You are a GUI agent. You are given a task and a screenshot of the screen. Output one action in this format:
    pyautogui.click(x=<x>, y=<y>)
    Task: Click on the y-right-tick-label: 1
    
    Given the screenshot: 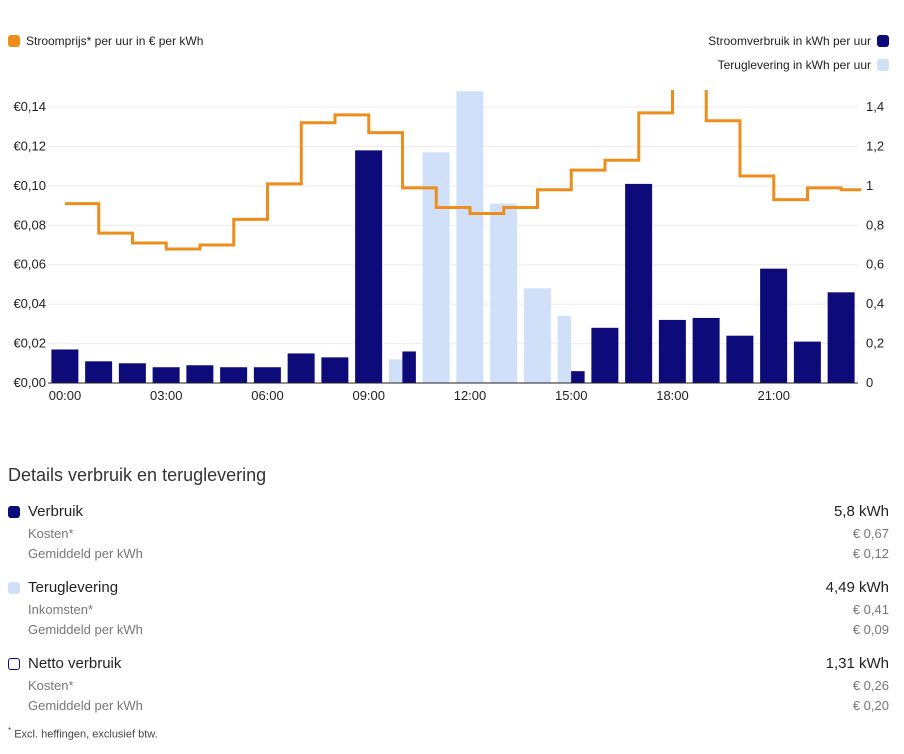 What is the action you would take?
    pyautogui.click(x=869, y=185)
    